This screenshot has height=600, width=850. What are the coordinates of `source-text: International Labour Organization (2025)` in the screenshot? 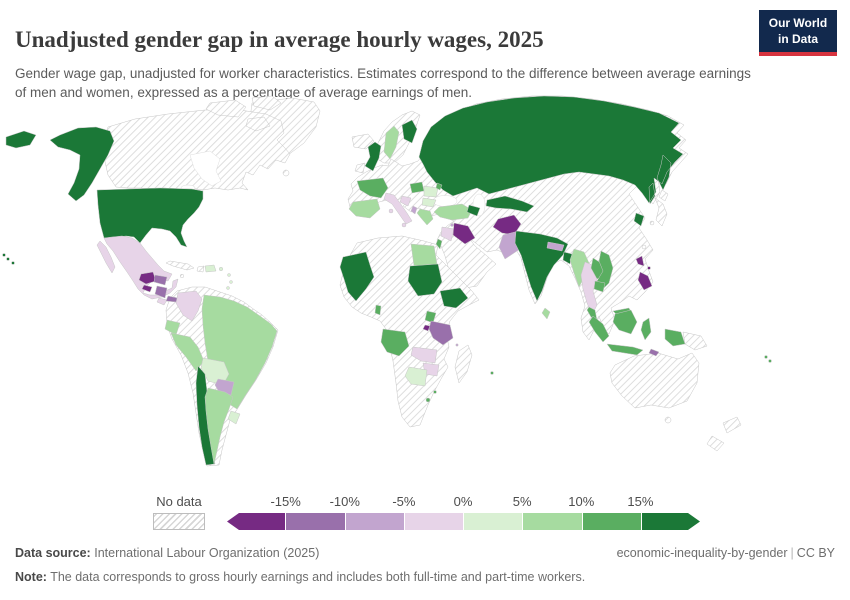 It's located at (207, 553).